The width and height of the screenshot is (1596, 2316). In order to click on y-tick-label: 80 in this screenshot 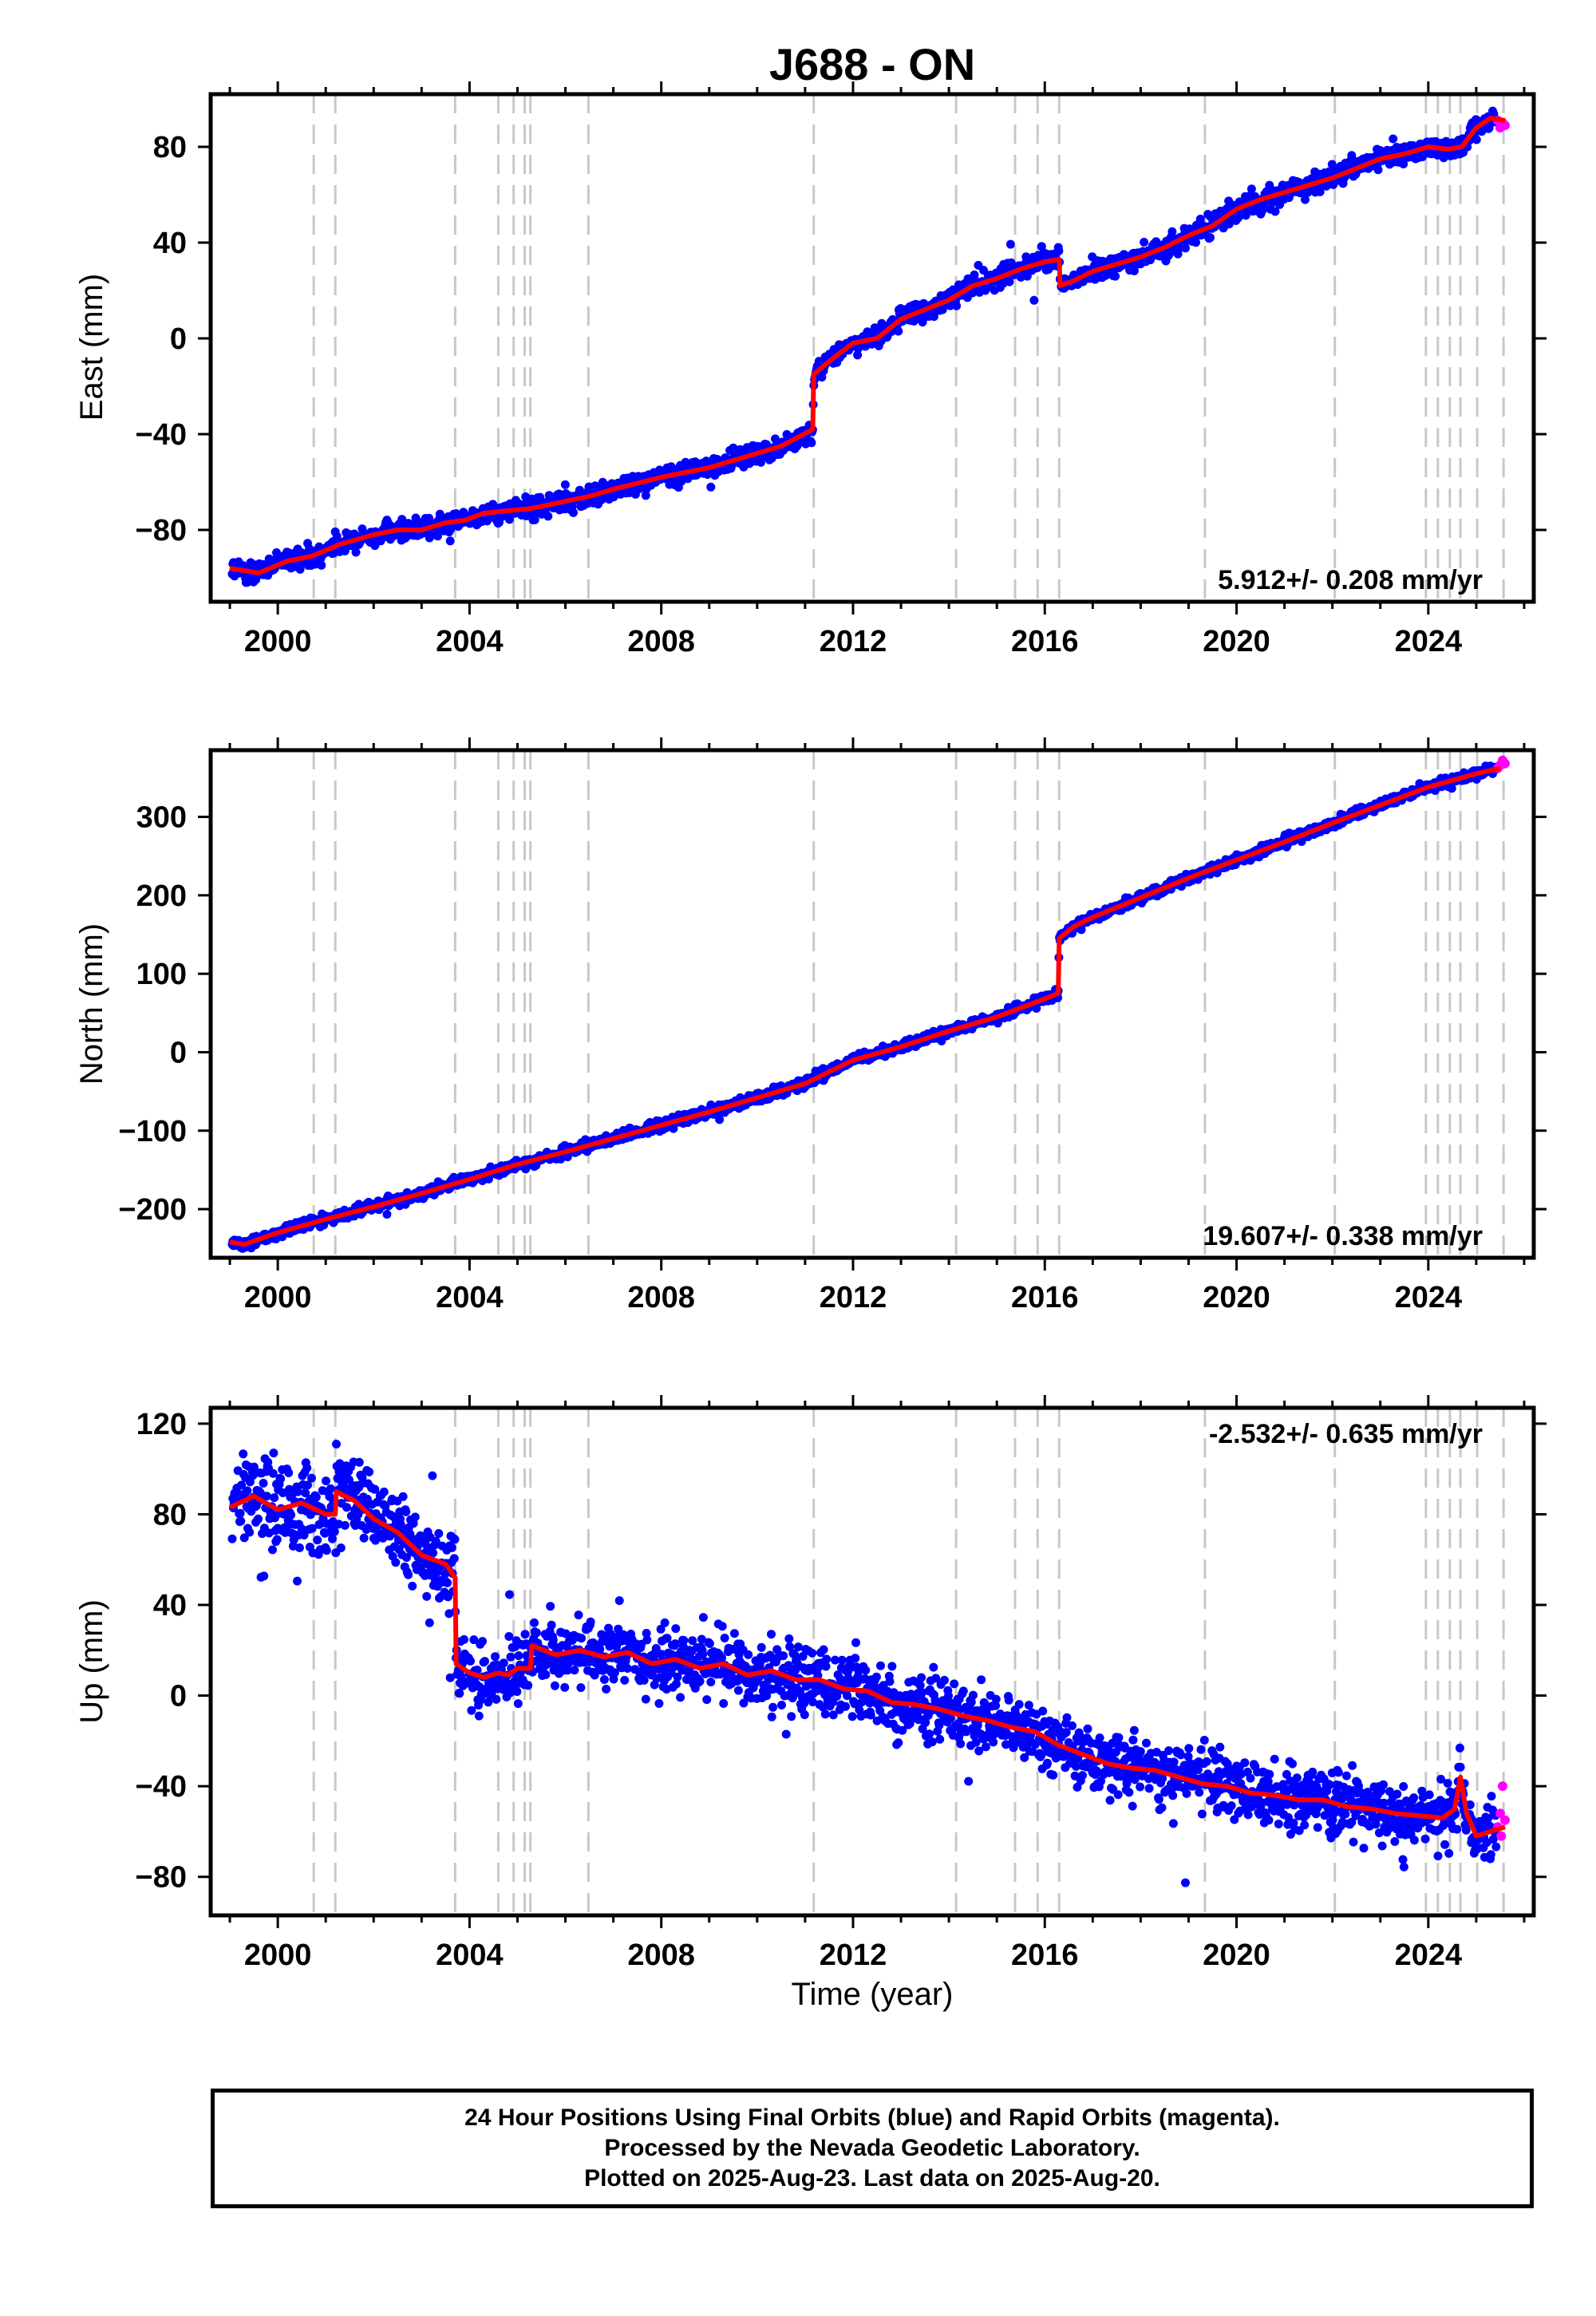, I will do `click(170, 147)`.